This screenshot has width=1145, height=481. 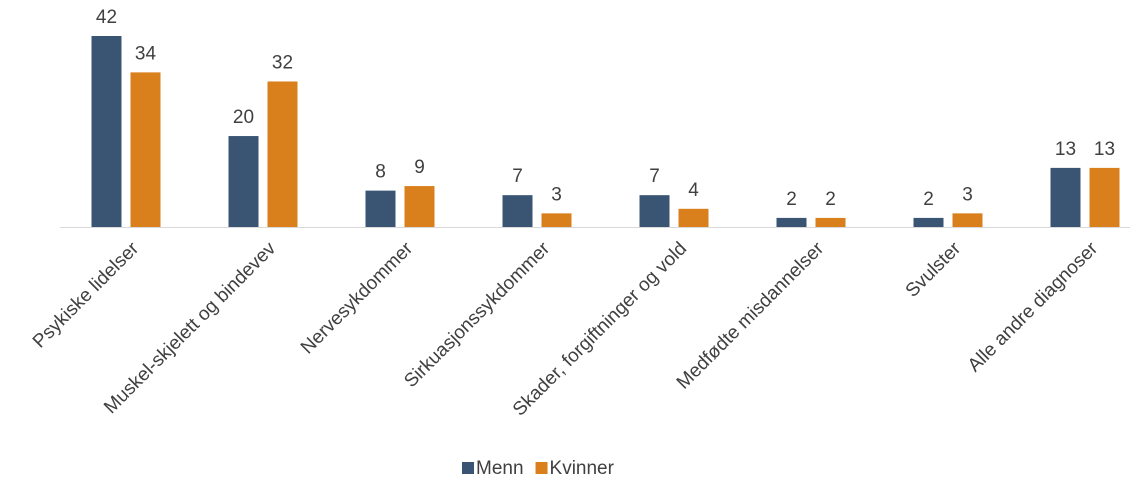 What do you see at coordinates (419, 167) in the screenshot?
I see `data-label: 9` at bounding box center [419, 167].